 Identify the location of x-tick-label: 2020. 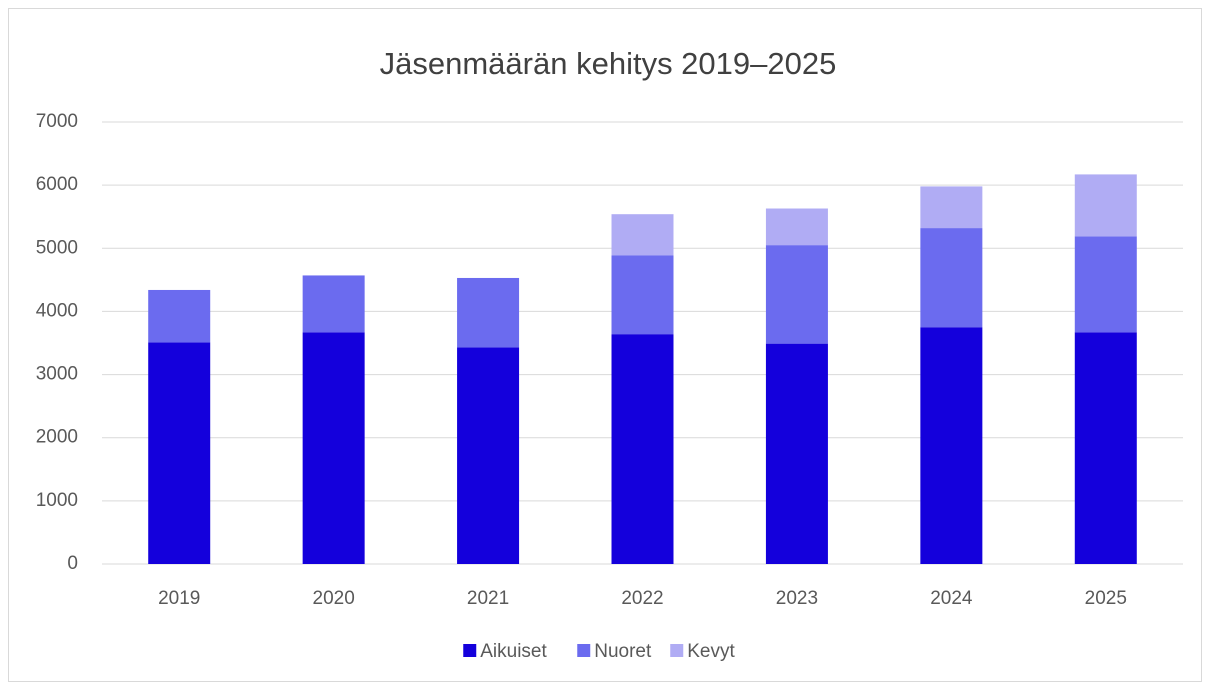
(334, 598).